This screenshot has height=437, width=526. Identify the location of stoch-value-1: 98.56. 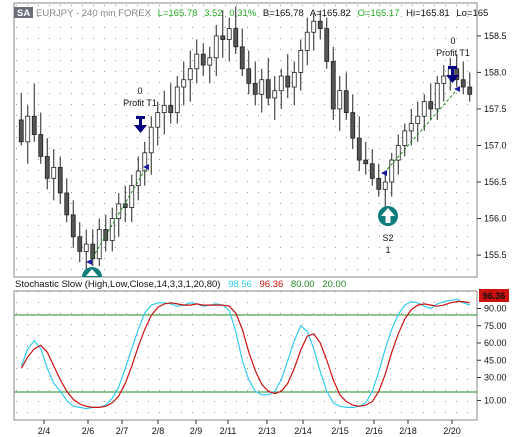
(240, 284).